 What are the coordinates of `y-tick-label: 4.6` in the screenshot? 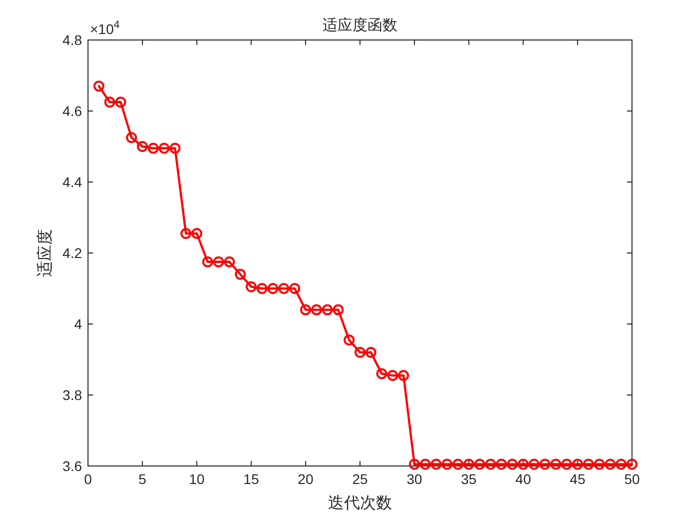 It's located at (72, 111).